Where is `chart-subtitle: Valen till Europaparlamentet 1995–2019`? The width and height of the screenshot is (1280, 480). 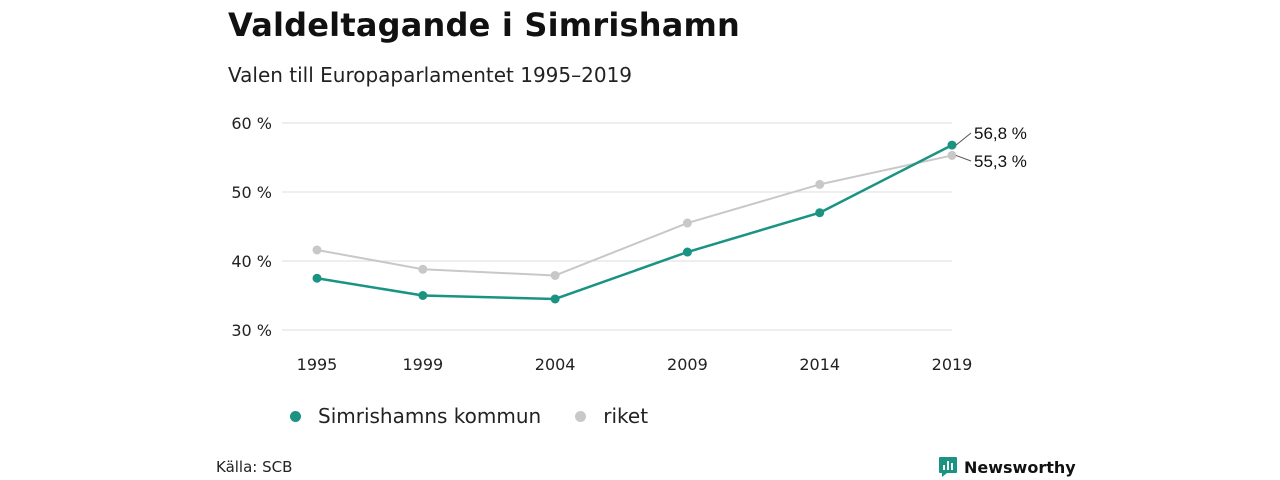
chart-subtitle: Valen till Europaparlamentet 1995–2019 is located at coordinates (430, 75).